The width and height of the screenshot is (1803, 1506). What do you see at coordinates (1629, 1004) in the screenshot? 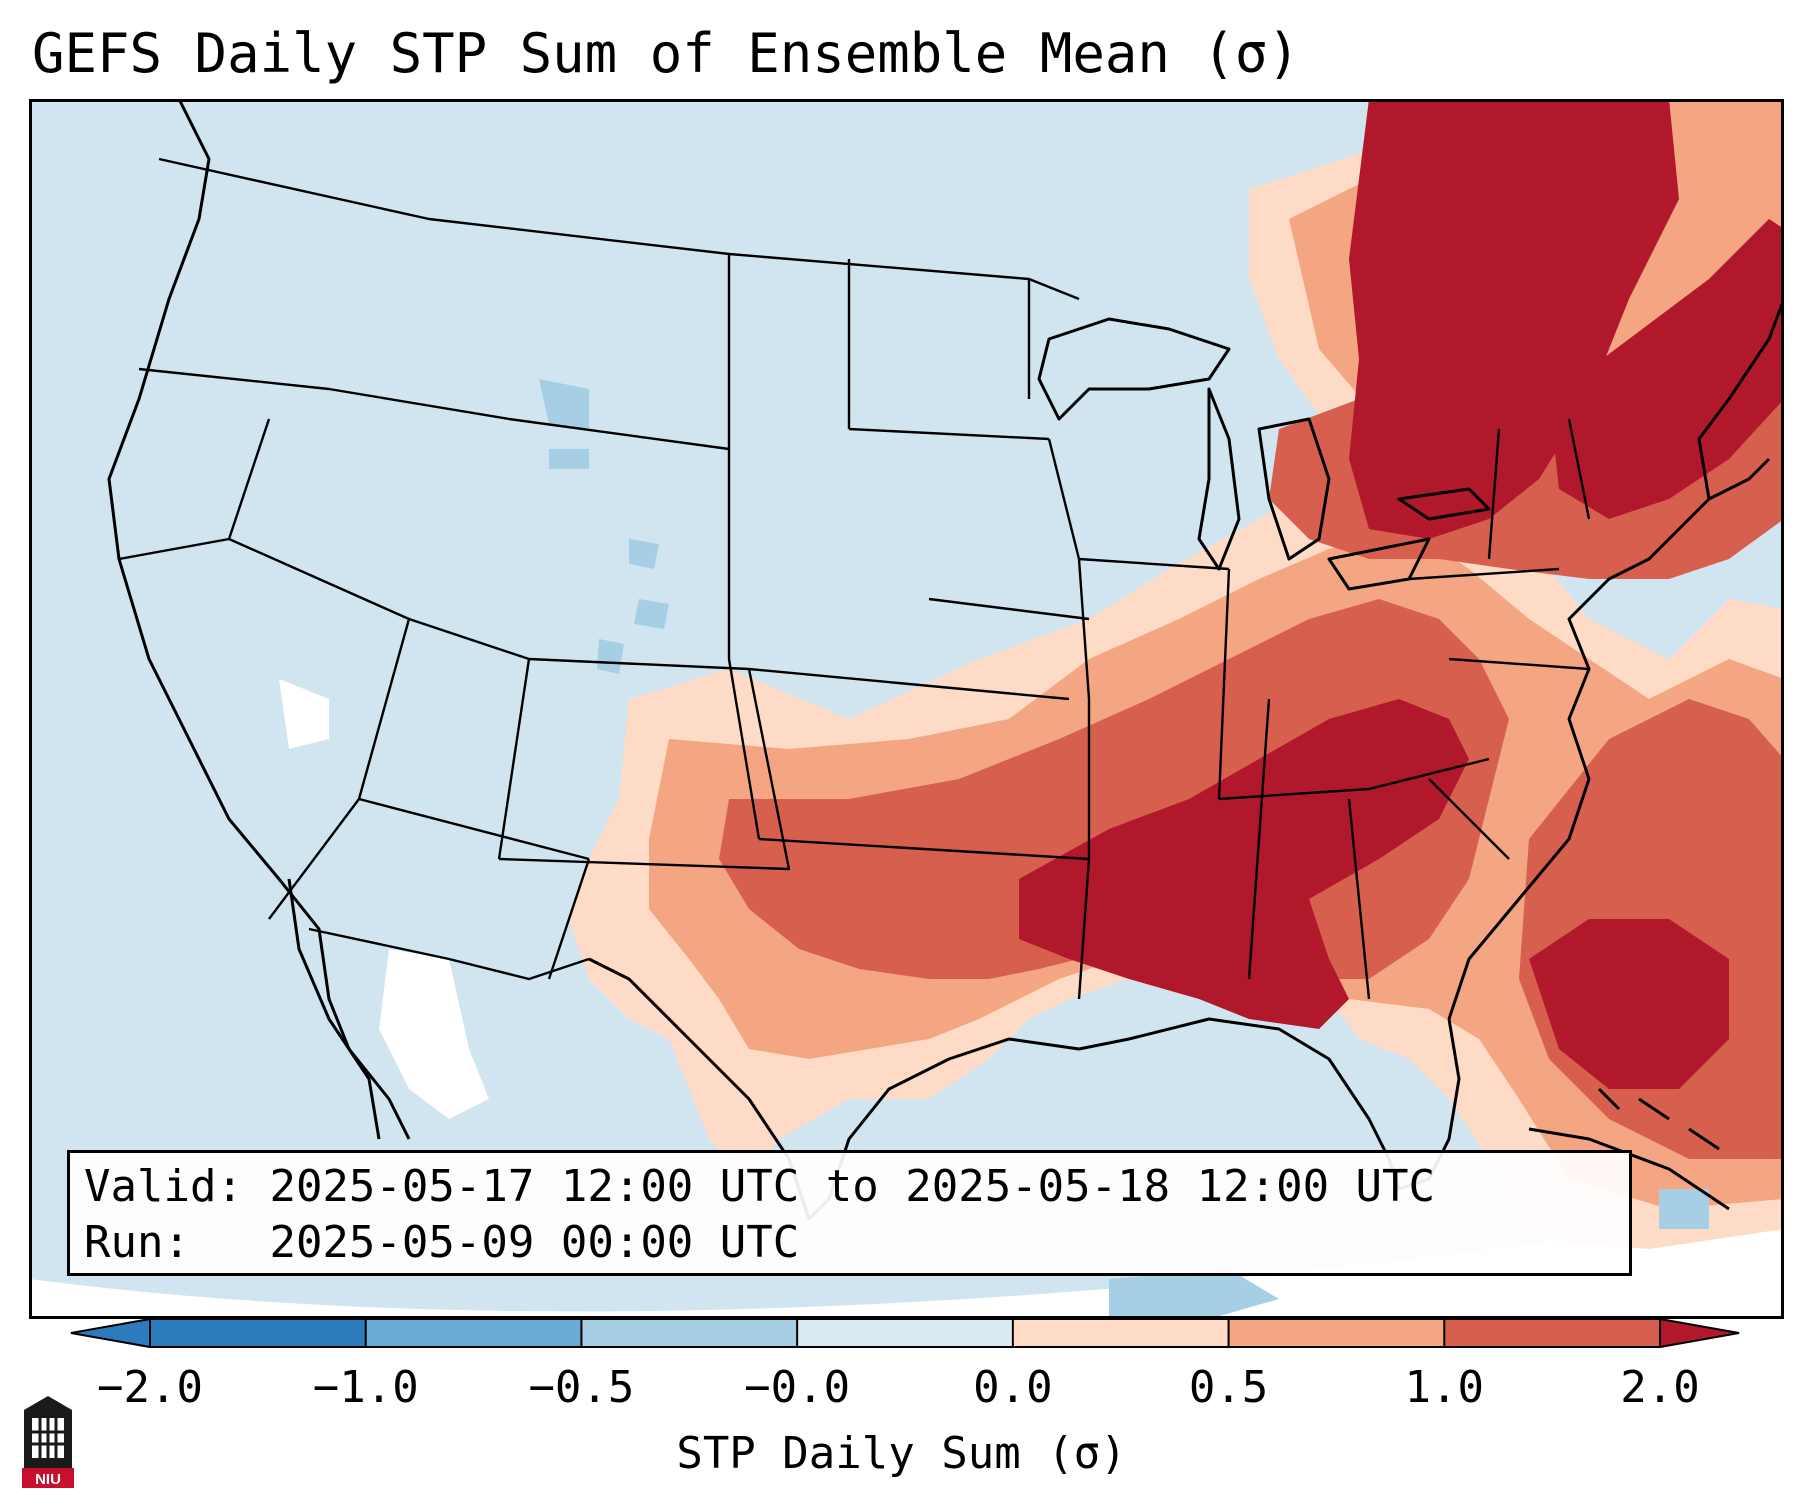
I see `field-max-atlantic` at bounding box center [1629, 1004].